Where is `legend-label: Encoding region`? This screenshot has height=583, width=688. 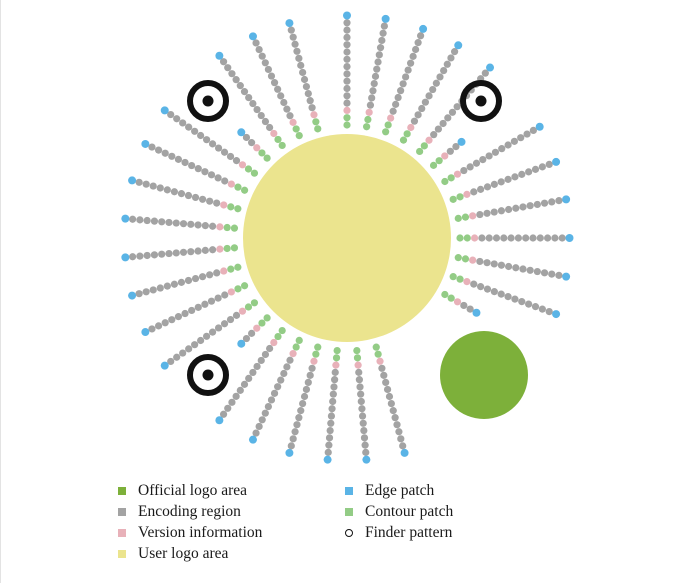
legend-label: Encoding region is located at coordinates (189, 511).